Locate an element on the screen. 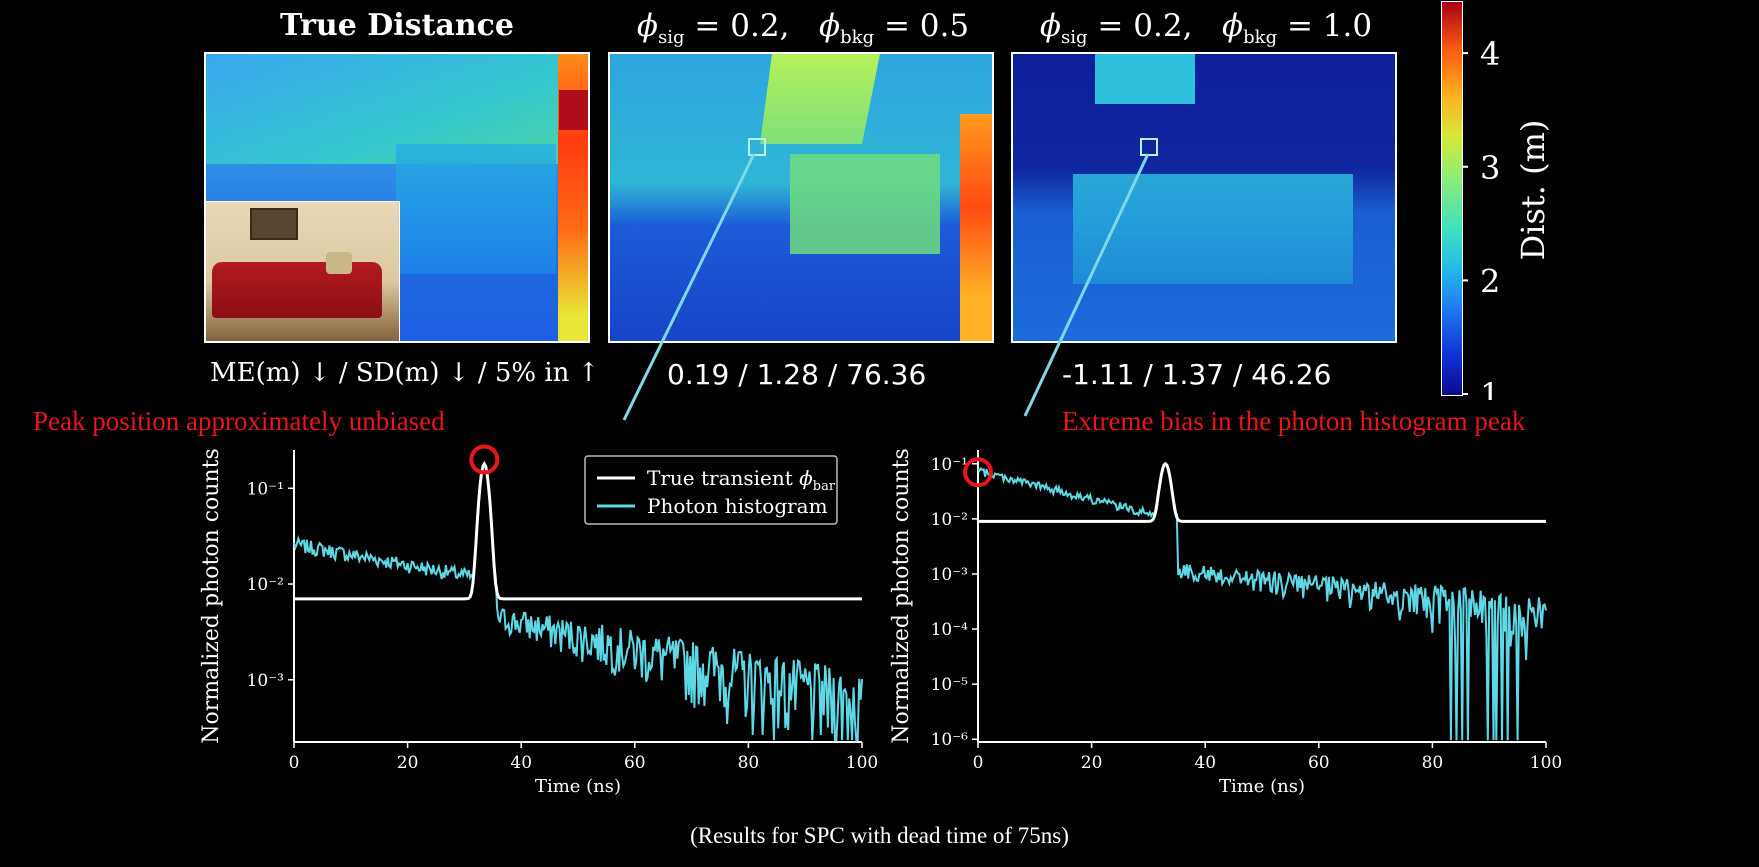  legend-label-true: True transient ϕbar is located at coordinates (741, 480).